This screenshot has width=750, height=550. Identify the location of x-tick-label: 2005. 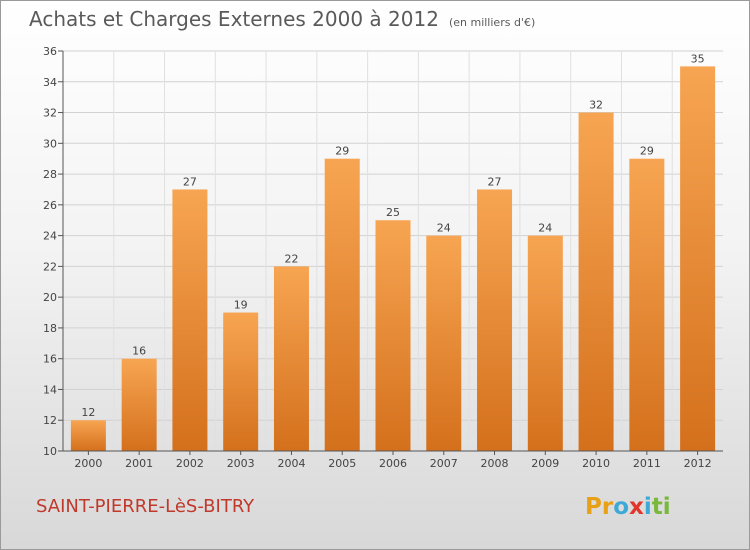
(342, 463).